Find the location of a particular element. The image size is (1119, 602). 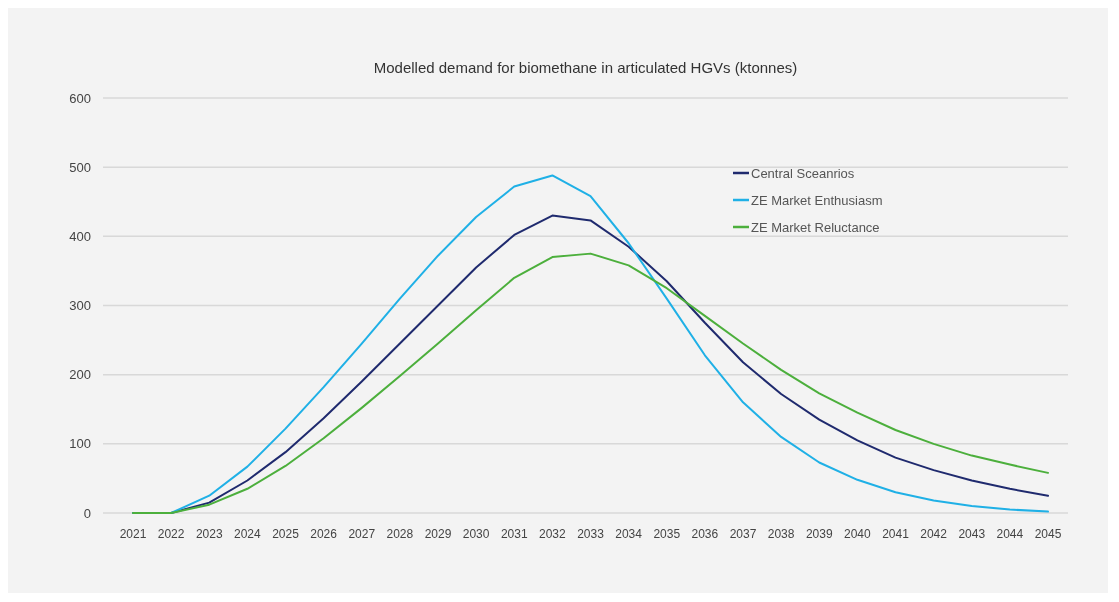

x-tick-label: 2030 is located at coordinates (476, 534).